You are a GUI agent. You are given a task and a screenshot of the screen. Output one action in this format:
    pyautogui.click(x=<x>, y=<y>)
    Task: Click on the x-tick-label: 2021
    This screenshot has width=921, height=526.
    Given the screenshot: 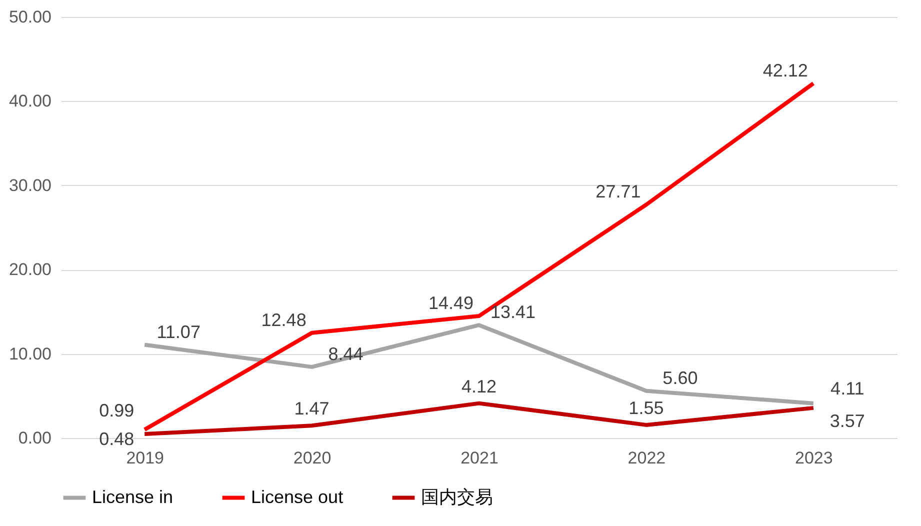 What is the action you would take?
    pyautogui.click(x=479, y=458)
    